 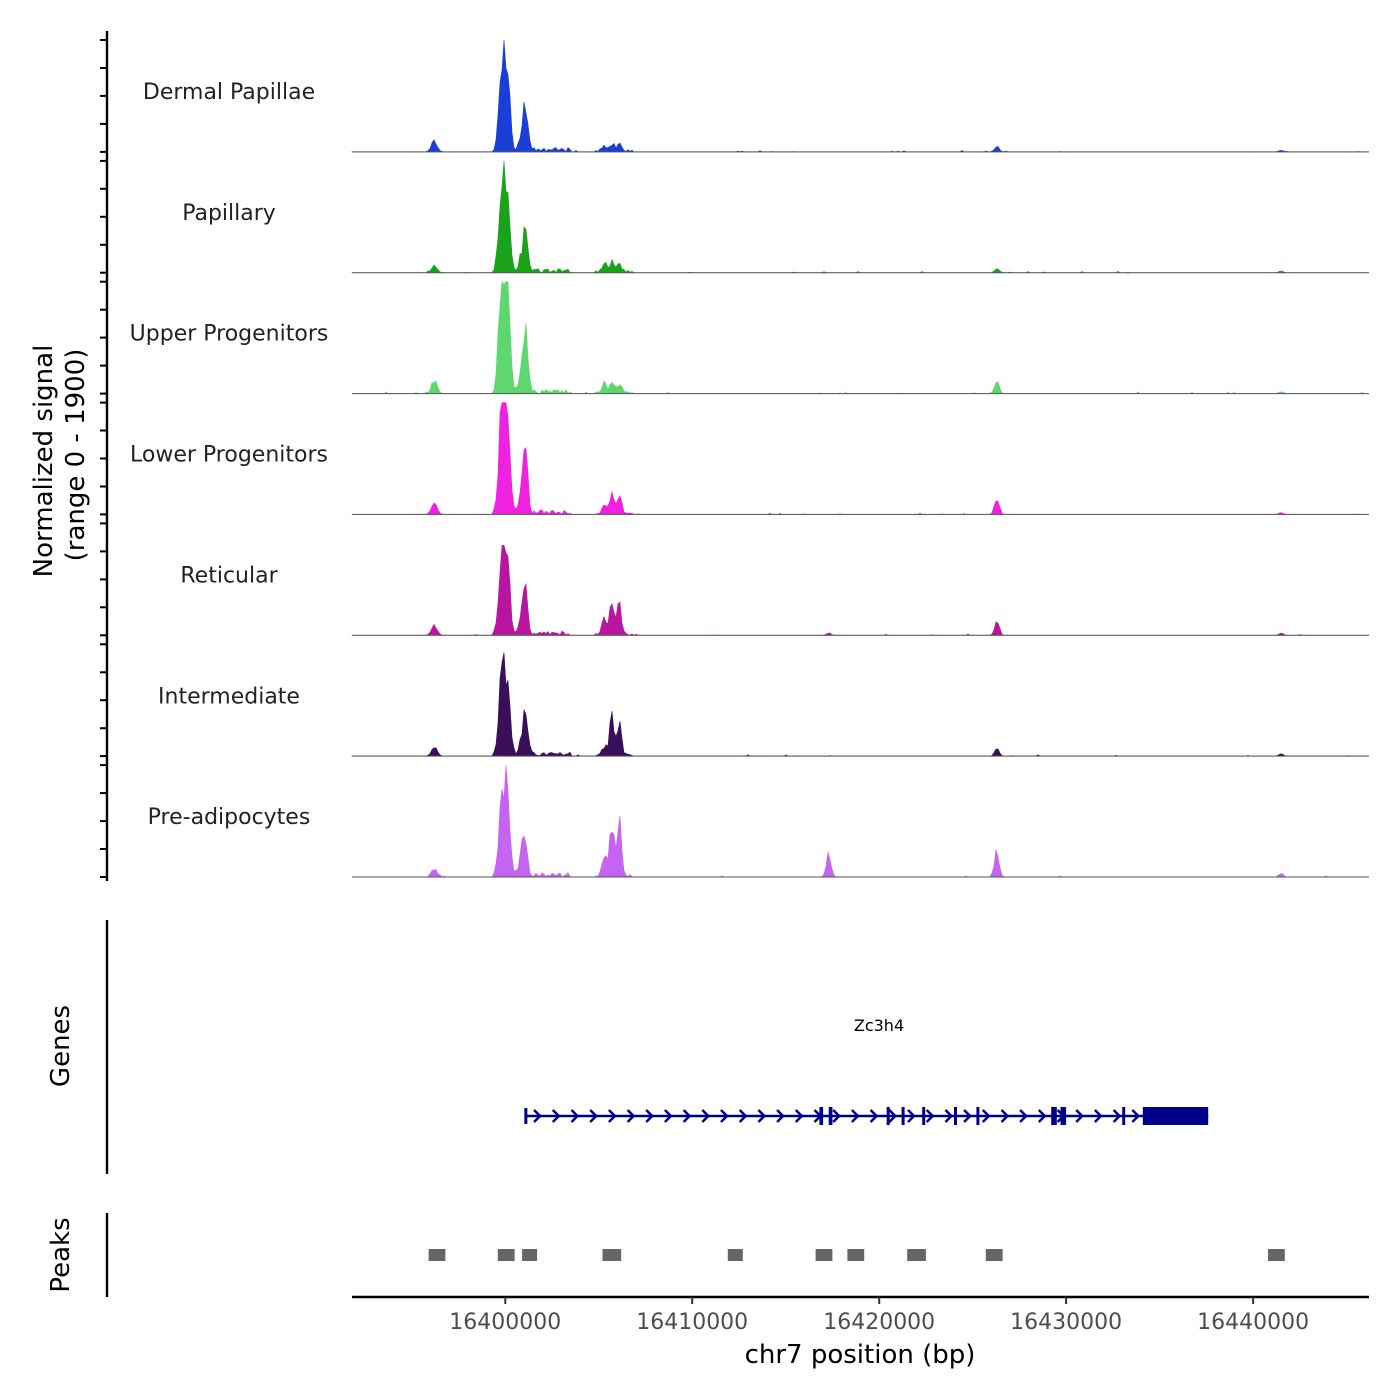 I want to click on track-label: Intermediate, so click(x=229, y=696).